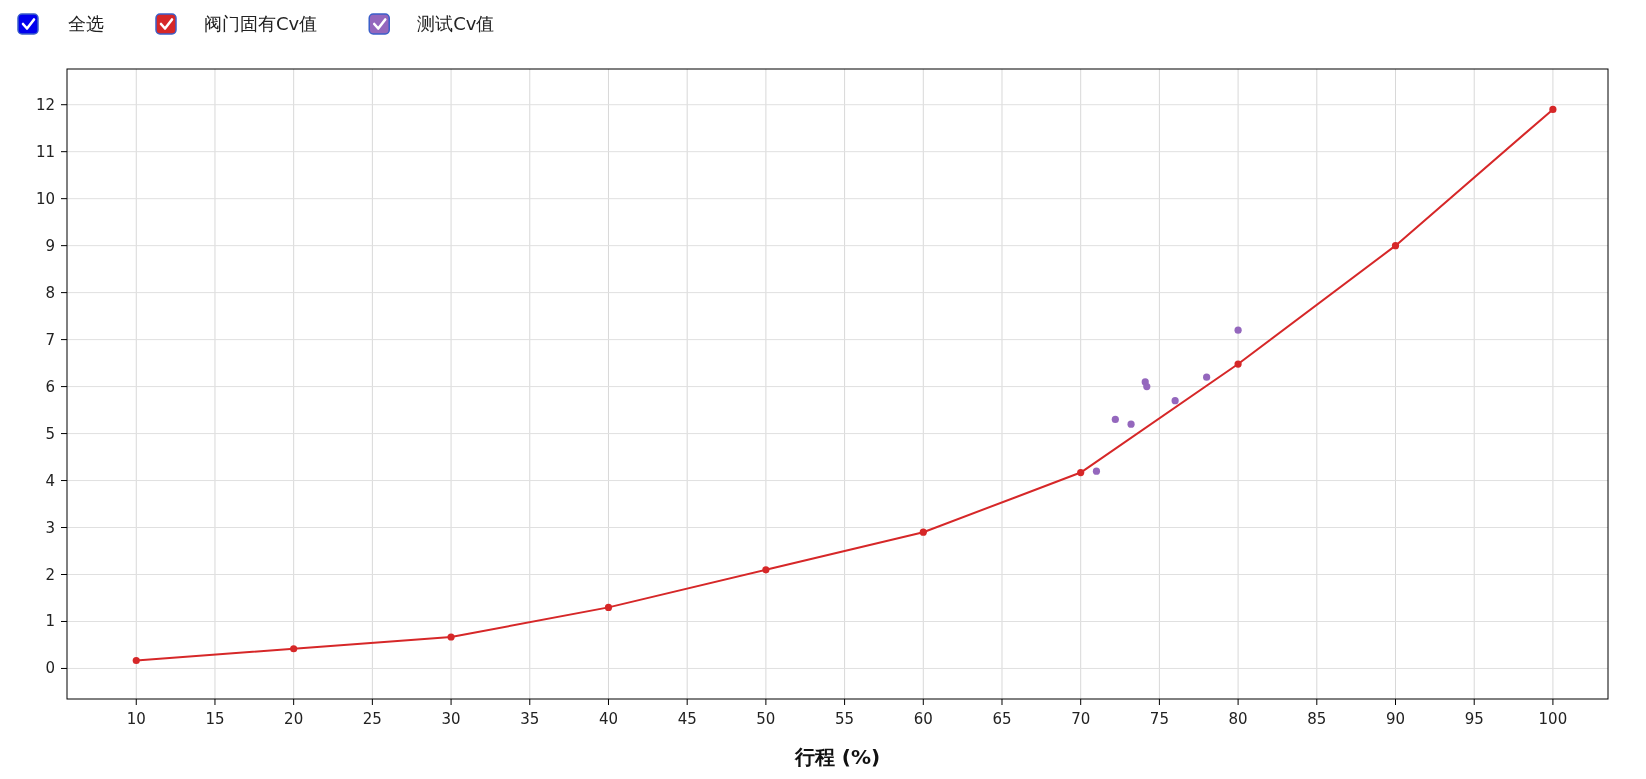  Describe the element at coordinates (1317, 719) in the screenshot. I see `x-tick-label: 85` at that location.